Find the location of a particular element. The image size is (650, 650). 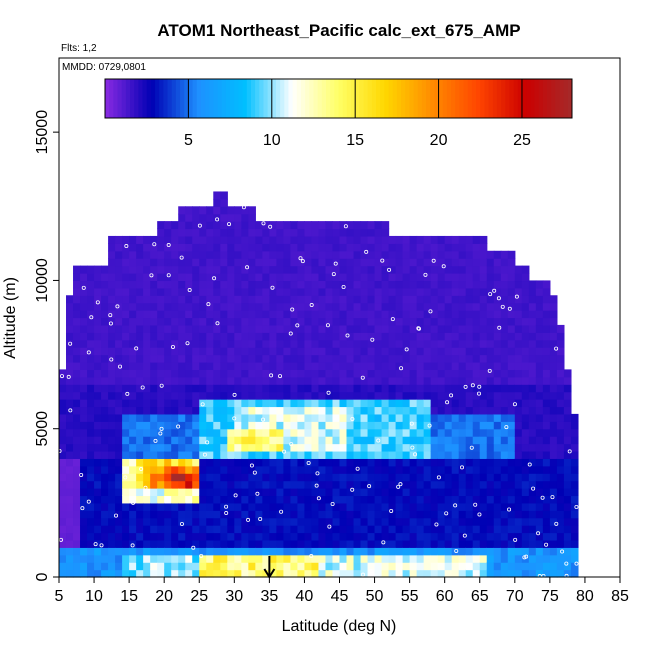

colorbar-segment is located at coordinates (316, 98).